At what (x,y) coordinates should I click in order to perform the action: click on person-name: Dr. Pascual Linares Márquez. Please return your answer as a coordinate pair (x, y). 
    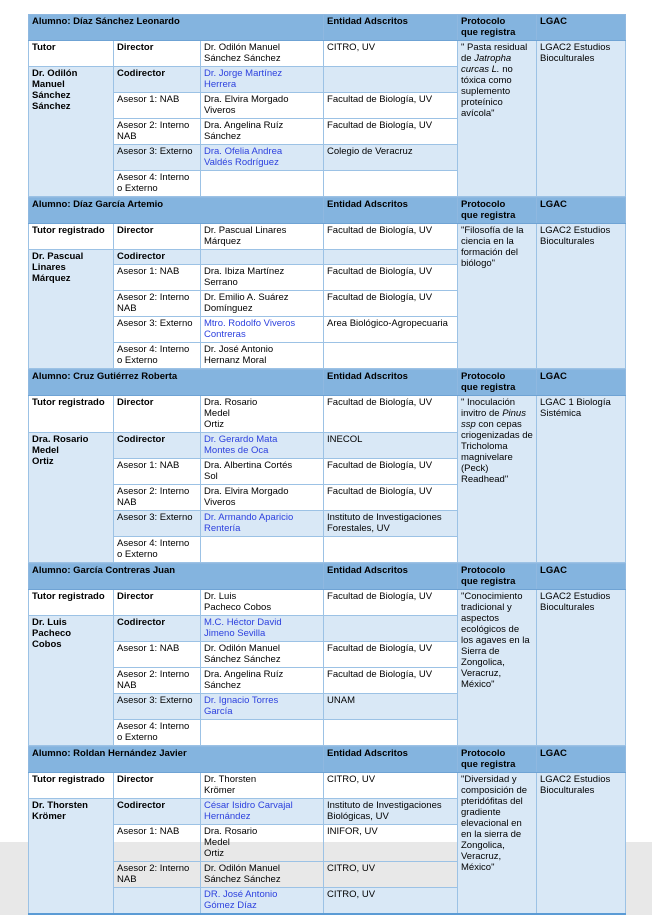
    Looking at the image, I should click on (262, 236).